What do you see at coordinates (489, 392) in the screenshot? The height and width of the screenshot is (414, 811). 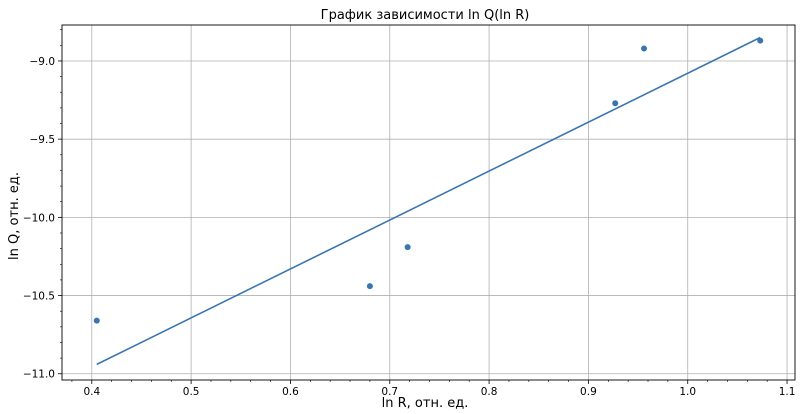 I see `x-tick-label: 0.8` at bounding box center [489, 392].